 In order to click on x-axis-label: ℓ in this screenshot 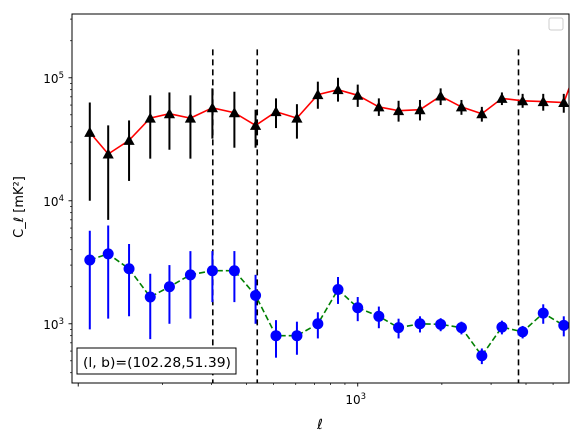, I will do `click(319, 425)`.